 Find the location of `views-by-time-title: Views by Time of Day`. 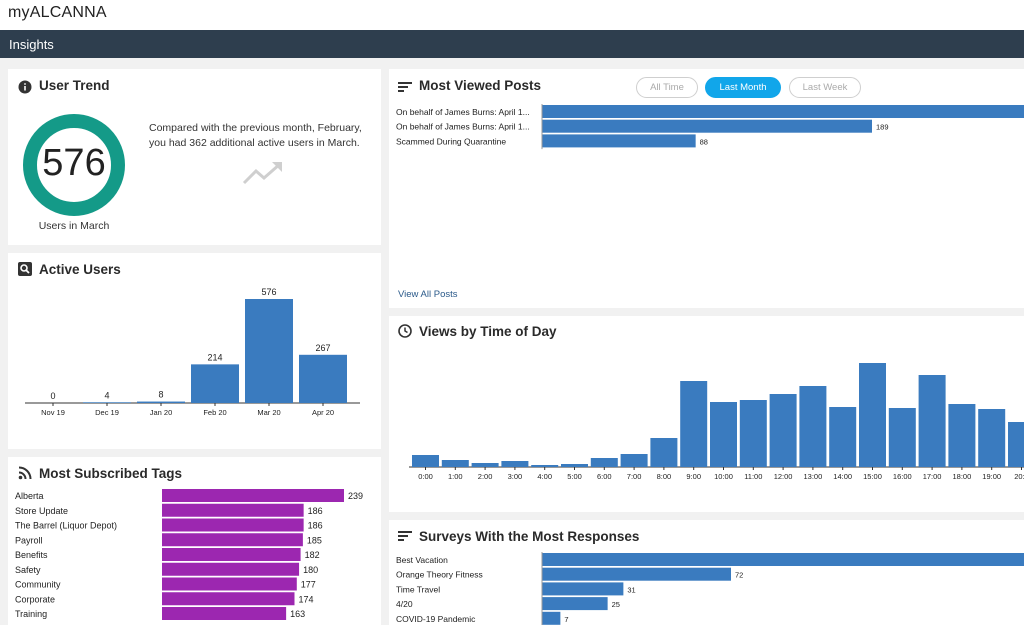

views-by-time-title: Views by Time of Day is located at coordinates (488, 331).